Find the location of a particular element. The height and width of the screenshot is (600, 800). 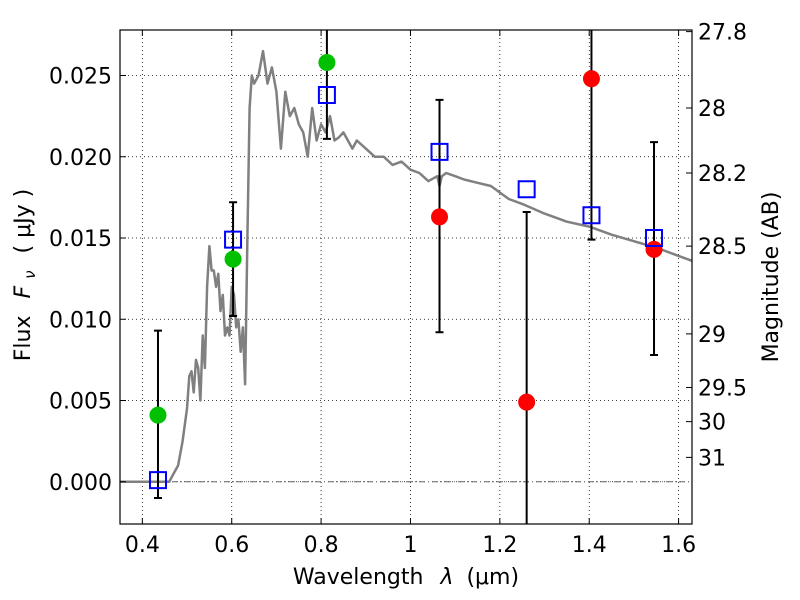

x-axis-unit: (μm) is located at coordinates (492, 577).